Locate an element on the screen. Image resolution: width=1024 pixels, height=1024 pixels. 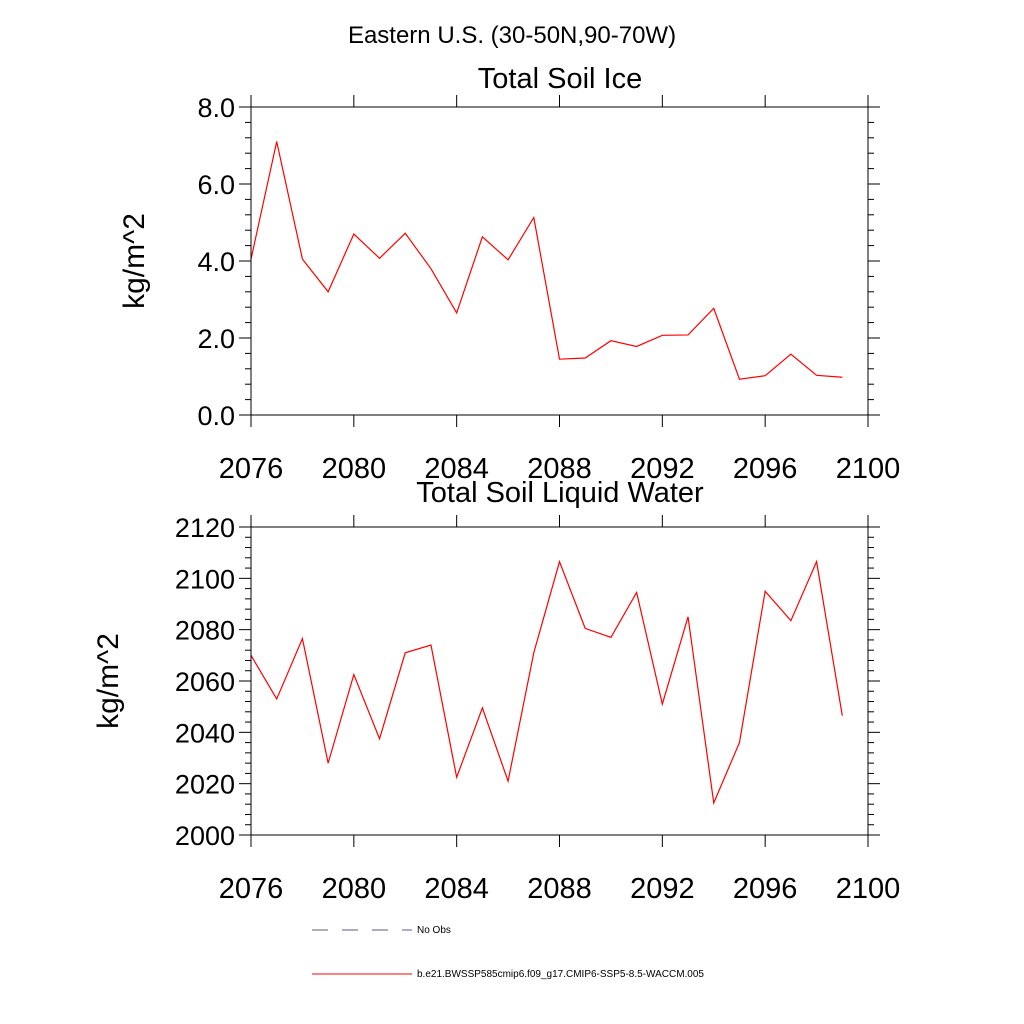
y-tick-label: 2.0 is located at coordinates (216, 339).